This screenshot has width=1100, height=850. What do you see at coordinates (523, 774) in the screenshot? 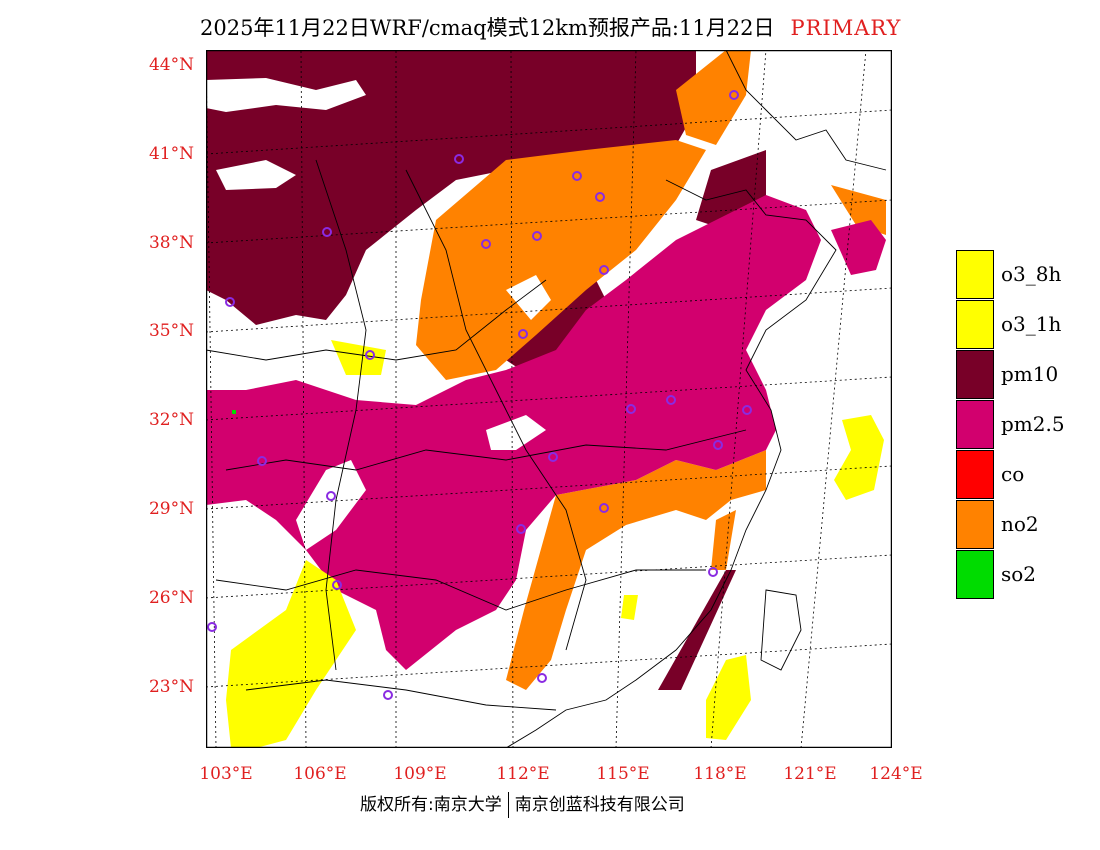
I see `lon-label-112e: 112°E` at bounding box center [523, 774].